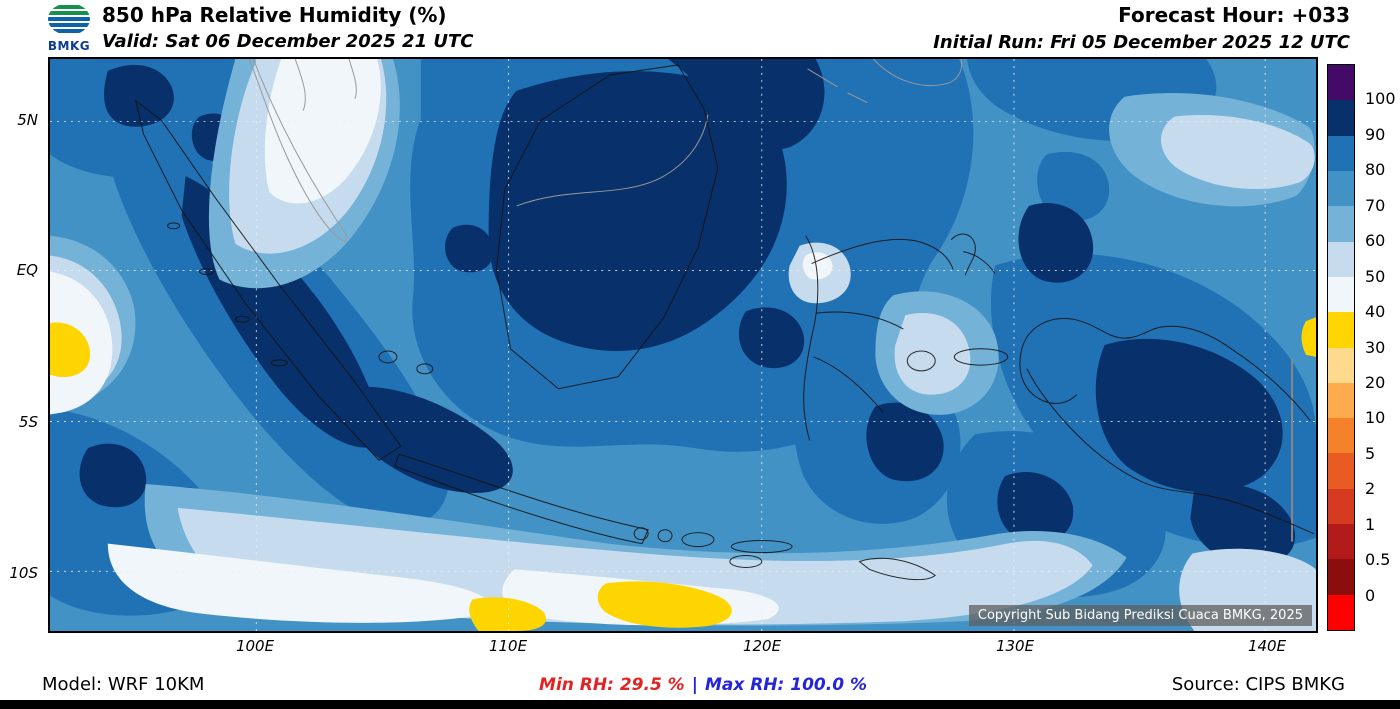  Describe the element at coordinates (1370, 595) in the screenshot. I see `colorbar-tick-label: 0` at that location.